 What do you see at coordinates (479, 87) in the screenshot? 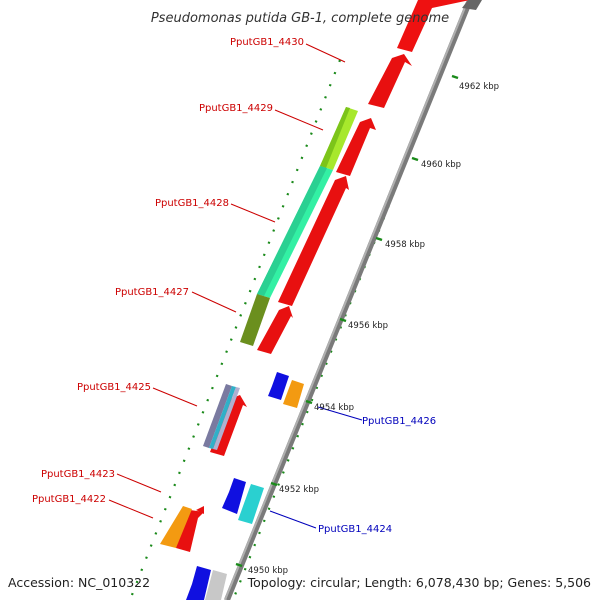
I see `tick-label: 4962 kbp` at bounding box center [479, 87].